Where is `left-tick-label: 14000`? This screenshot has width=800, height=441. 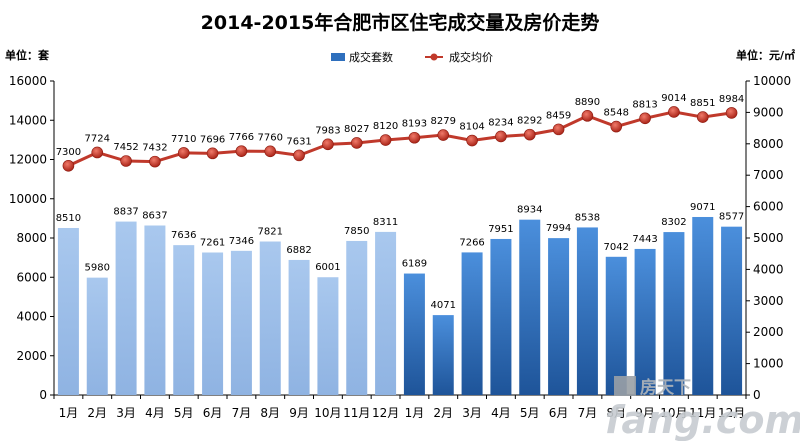
left-tick-label: 14000 is located at coordinates (28, 120).